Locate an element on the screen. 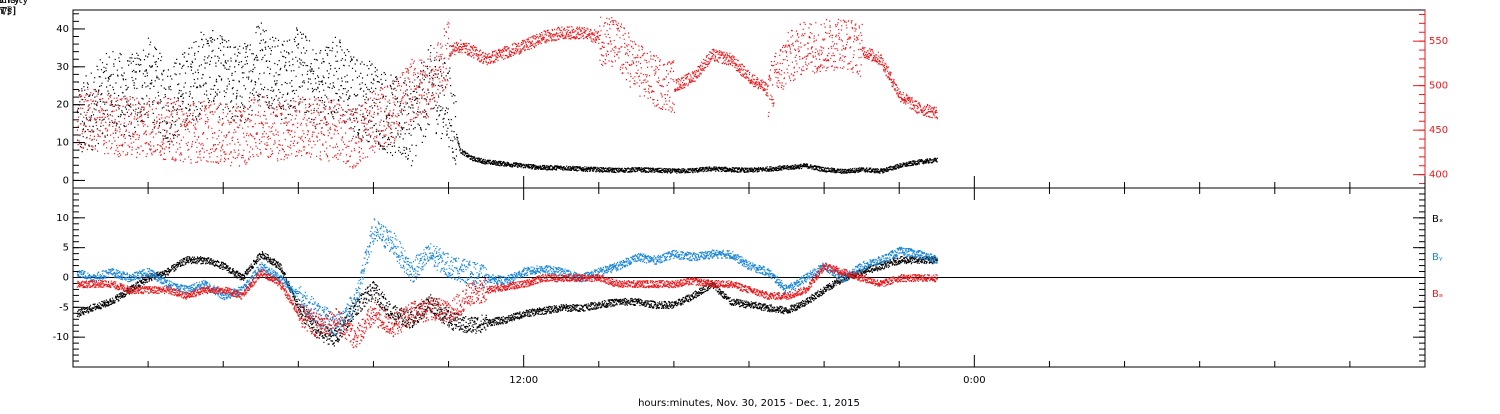 The image size is (1500, 414). top-y-tick-label: 40 is located at coordinates (62, 29).